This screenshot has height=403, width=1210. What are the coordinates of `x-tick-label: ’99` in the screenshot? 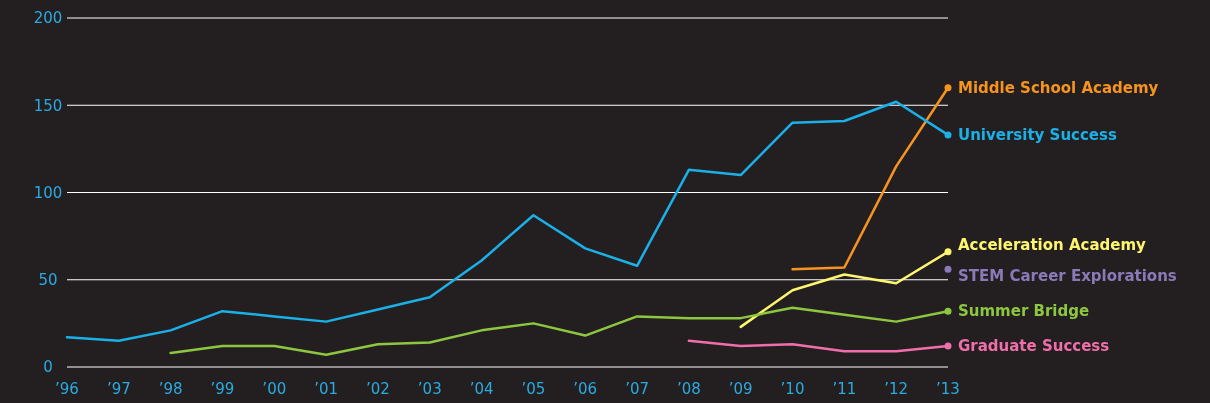 It's located at (222, 389).